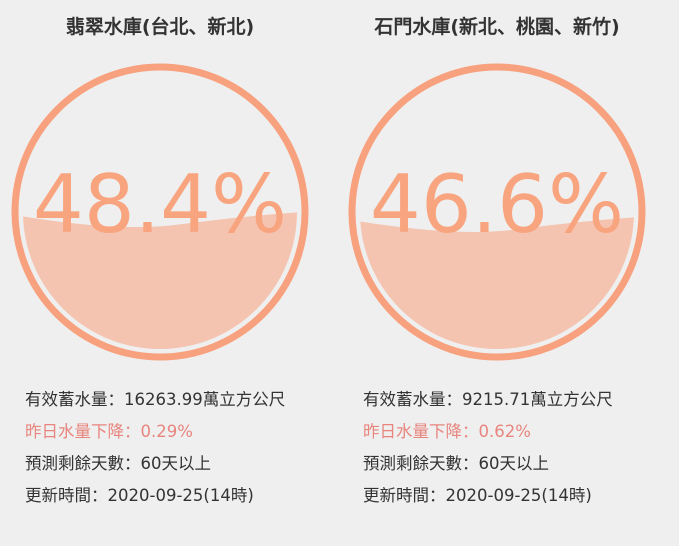 This screenshot has width=679, height=546. I want to click on change: 昨日水量下降：0.62%, so click(447, 431).